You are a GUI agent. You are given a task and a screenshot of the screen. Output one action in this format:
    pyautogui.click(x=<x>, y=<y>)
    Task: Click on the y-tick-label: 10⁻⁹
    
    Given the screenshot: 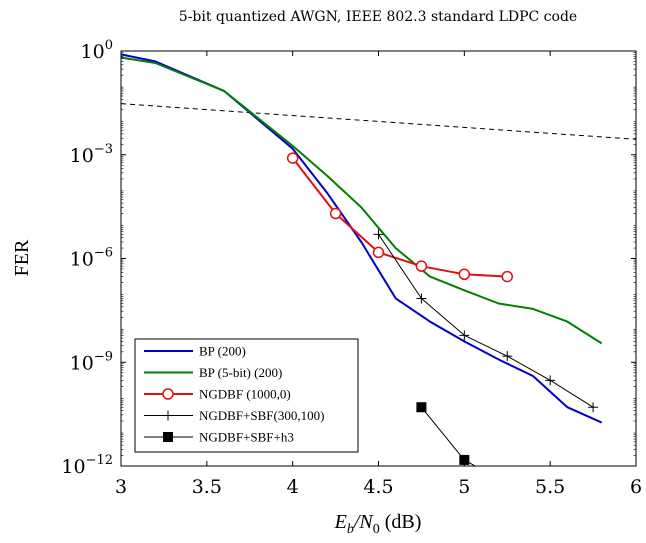 What is the action you would take?
    pyautogui.click(x=91, y=361)
    